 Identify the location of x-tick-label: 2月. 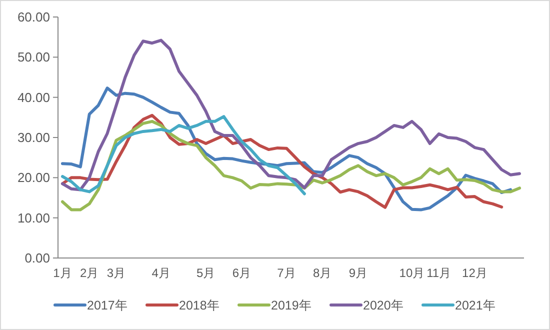
(89, 273).